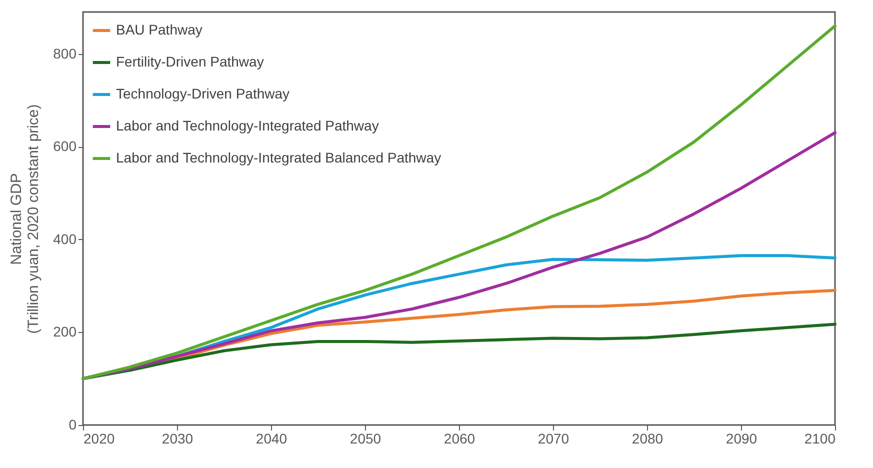  What do you see at coordinates (742, 438) in the screenshot?
I see `x-tick-label: 2090` at bounding box center [742, 438].